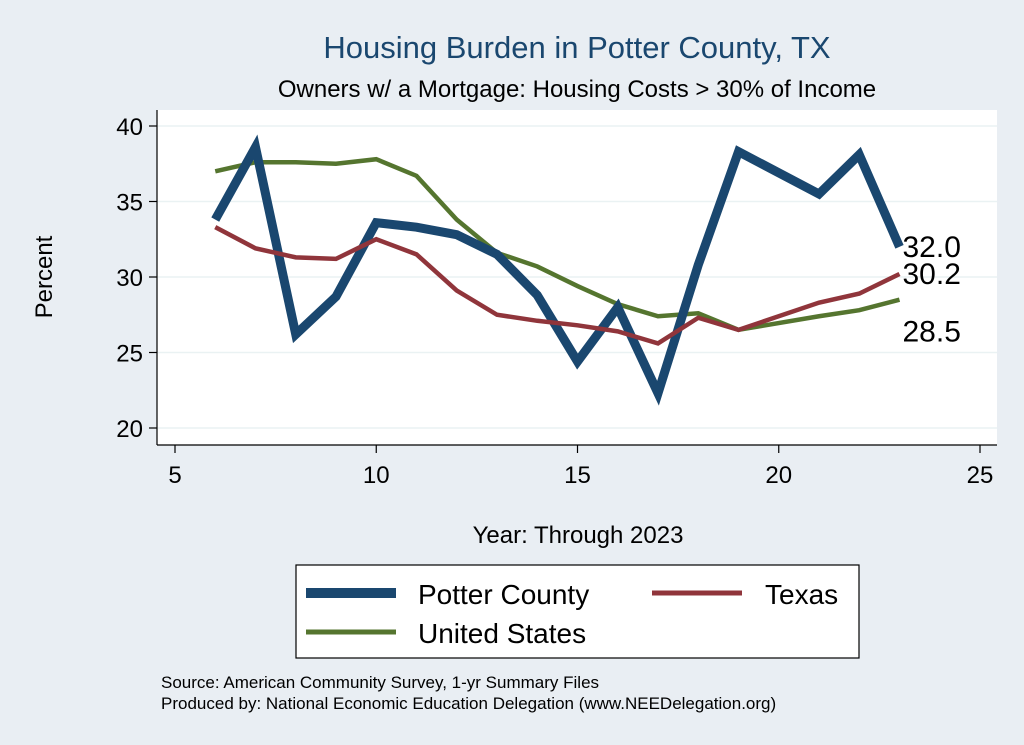  Describe the element at coordinates (129, 203) in the screenshot. I see `y-tick-label: 35` at that location.